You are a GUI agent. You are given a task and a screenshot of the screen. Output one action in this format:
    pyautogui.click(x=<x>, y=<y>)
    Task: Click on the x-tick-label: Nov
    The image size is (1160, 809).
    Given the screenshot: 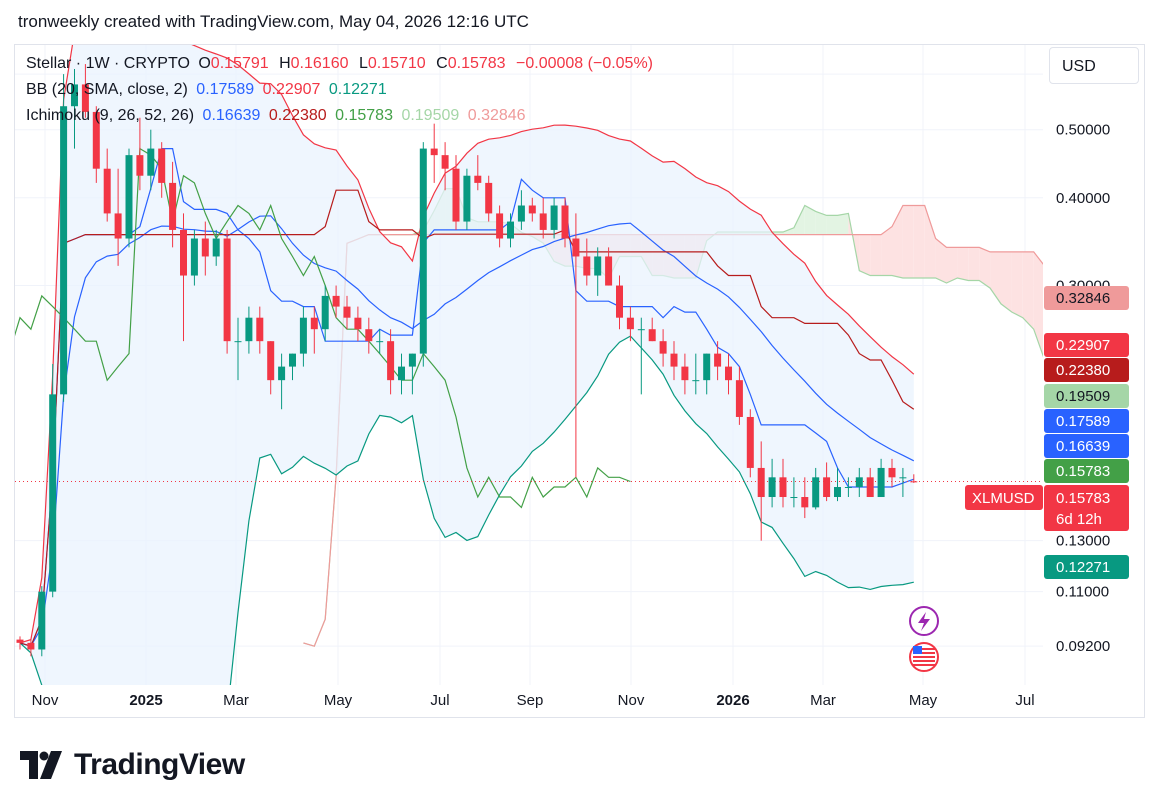 What is the action you would take?
    pyautogui.click(x=631, y=700)
    